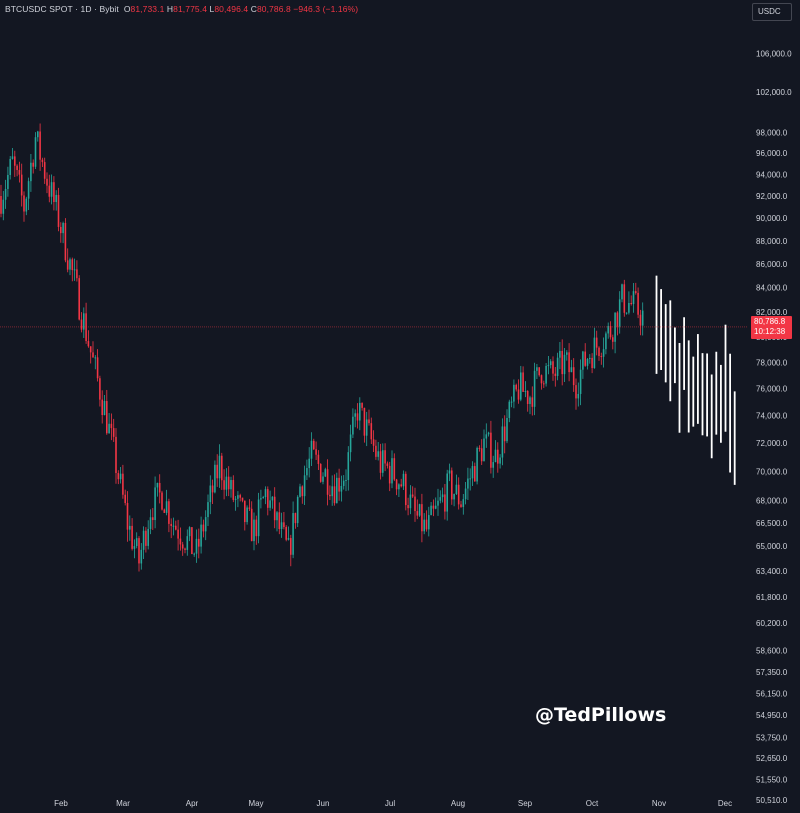  I want to click on y-tick-label: 94,000.0, so click(772, 174).